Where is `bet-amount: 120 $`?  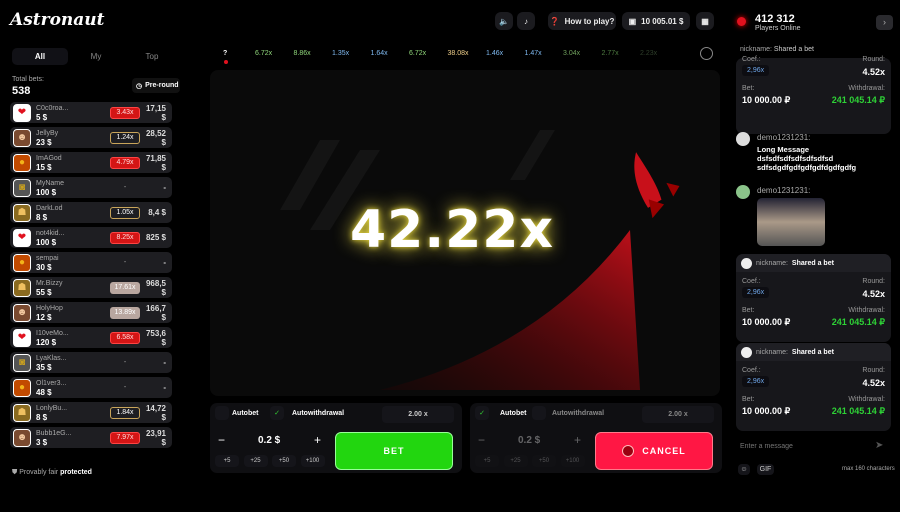
bet-amount: 120 $ is located at coordinates (46, 342).